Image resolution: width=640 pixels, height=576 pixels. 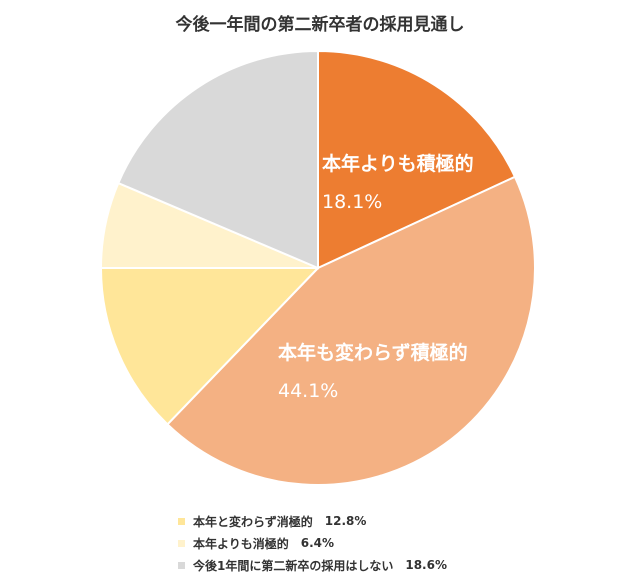 I want to click on legend-item-3: 本年と変わらず消極的 12.8%, so click(x=312, y=521).